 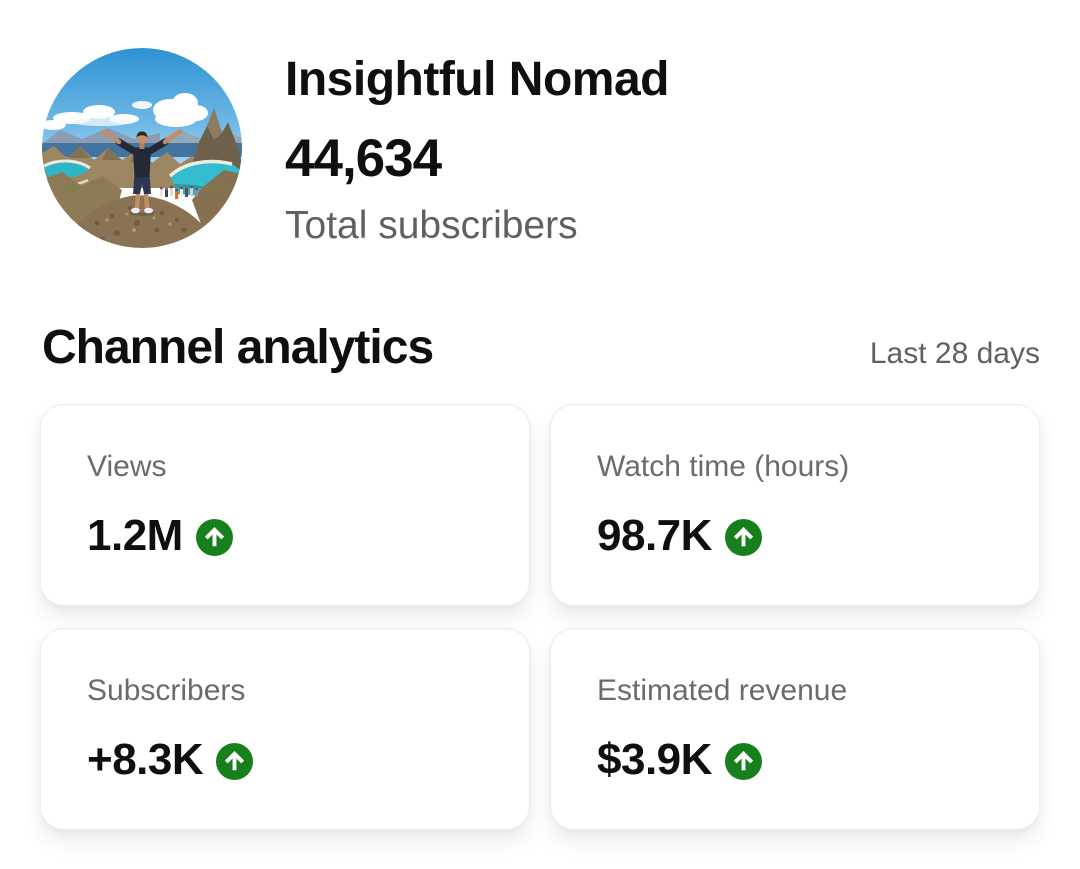 What do you see at coordinates (288, 536) in the screenshot?
I see `card-value-row: 1.2M` at bounding box center [288, 536].